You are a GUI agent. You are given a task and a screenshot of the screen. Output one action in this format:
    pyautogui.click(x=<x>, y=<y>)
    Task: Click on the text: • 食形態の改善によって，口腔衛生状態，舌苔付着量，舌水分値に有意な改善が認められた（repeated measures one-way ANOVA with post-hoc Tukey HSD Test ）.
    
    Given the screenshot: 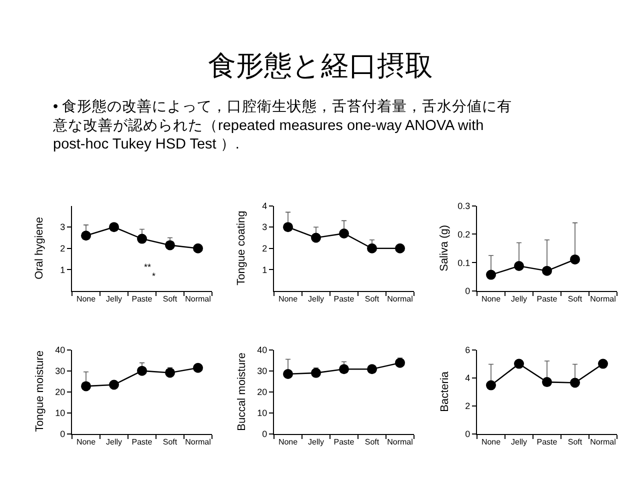 What is the action you would take?
    pyautogui.click(x=282, y=125)
    